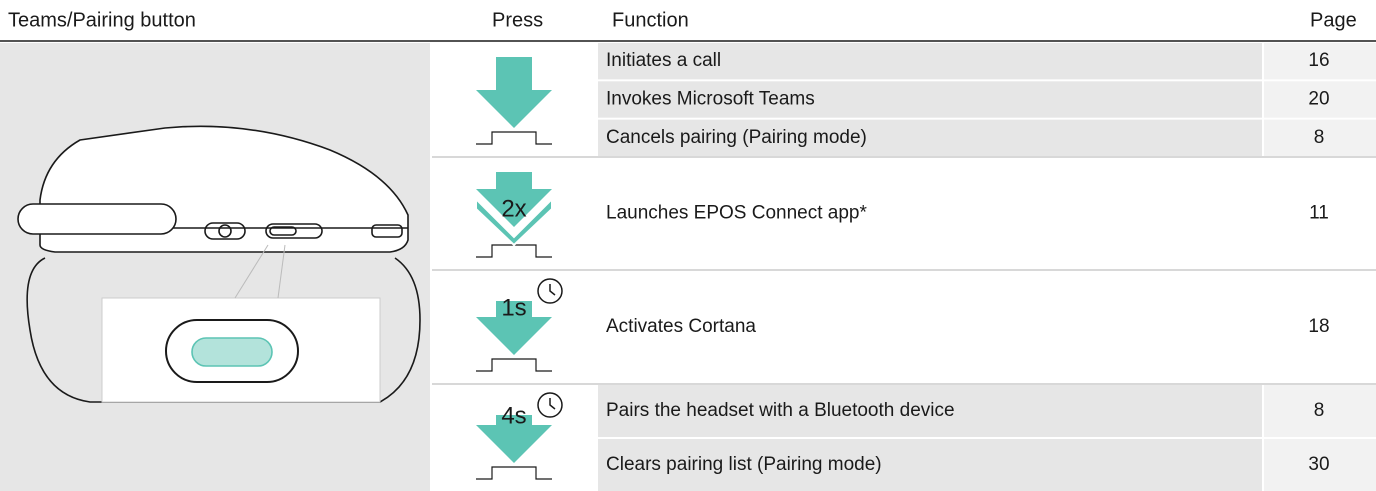 The height and width of the screenshot is (491, 1376). What do you see at coordinates (1333, 20) in the screenshot?
I see `header-page: Page` at bounding box center [1333, 20].